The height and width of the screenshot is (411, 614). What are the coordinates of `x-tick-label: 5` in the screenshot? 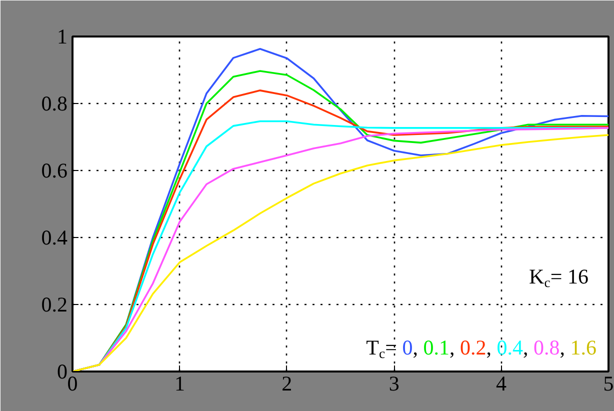 It's located at (608, 384).